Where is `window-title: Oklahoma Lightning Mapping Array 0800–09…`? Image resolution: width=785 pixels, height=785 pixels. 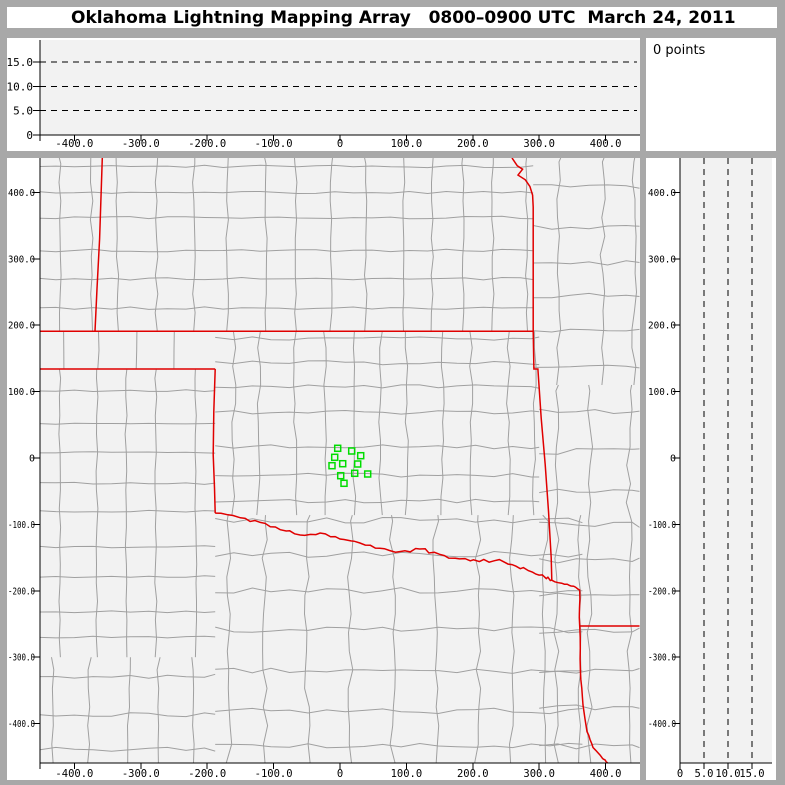 window-title: Oklahoma Lightning Mapping Array 0800–09… is located at coordinates (403, 18).